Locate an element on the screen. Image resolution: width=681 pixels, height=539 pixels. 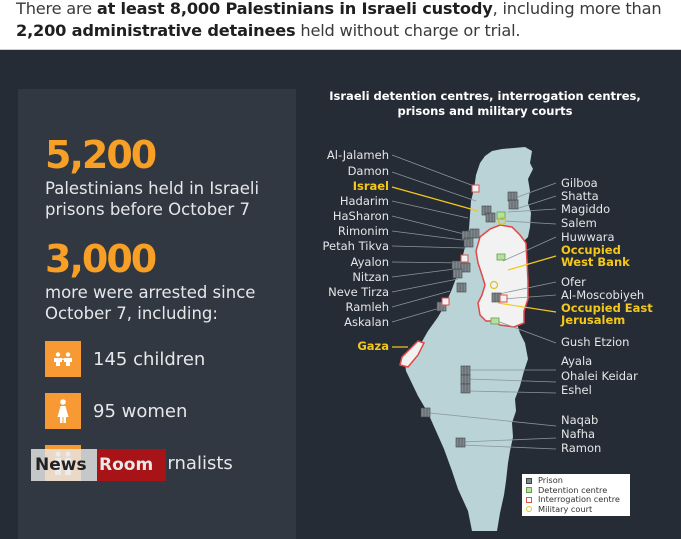
label-ramleh: Ramleh is located at coordinates (367, 307).